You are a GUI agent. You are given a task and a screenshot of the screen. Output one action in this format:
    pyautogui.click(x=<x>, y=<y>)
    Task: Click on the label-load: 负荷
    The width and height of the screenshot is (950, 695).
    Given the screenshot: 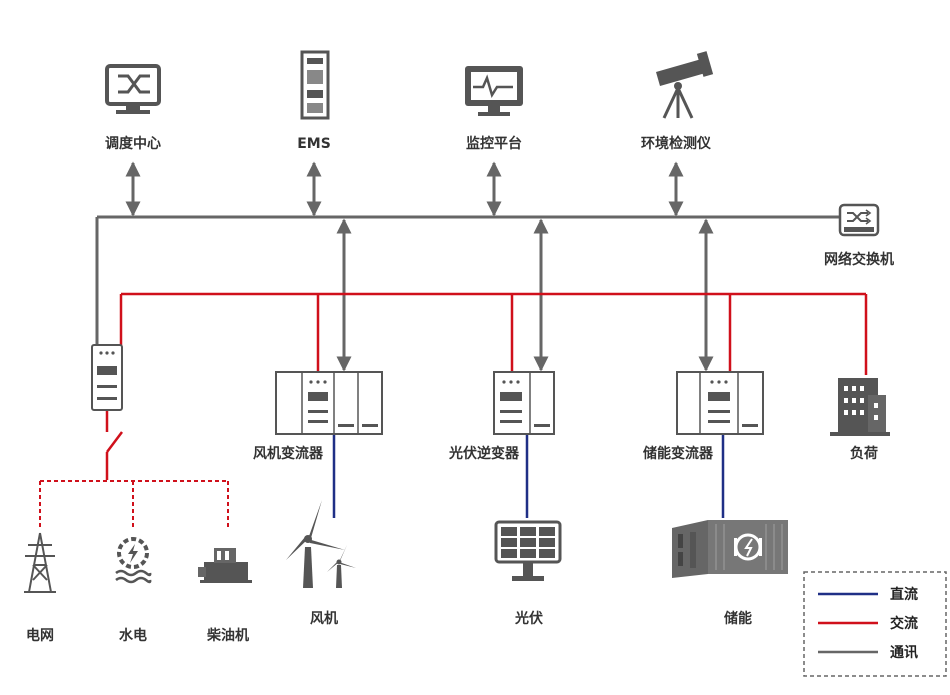 What is the action you would take?
    pyautogui.click(x=864, y=453)
    